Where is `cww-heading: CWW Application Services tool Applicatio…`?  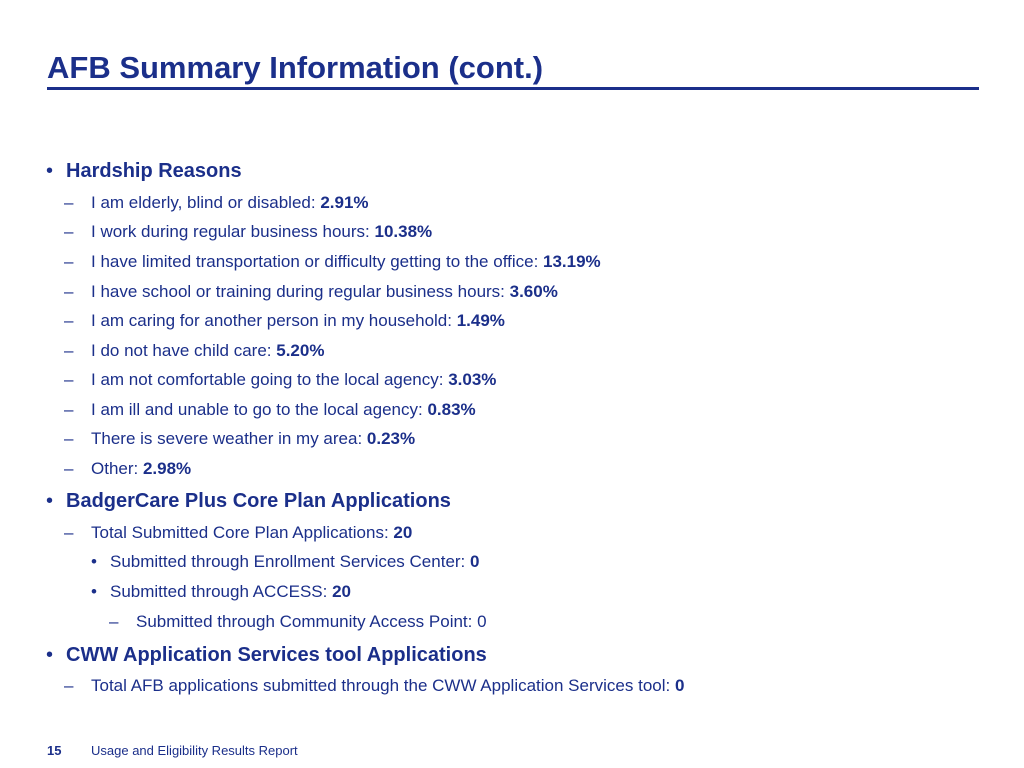
cww-heading: CWW Application Services tool Applicatio… is located at coordinates (276, 655).